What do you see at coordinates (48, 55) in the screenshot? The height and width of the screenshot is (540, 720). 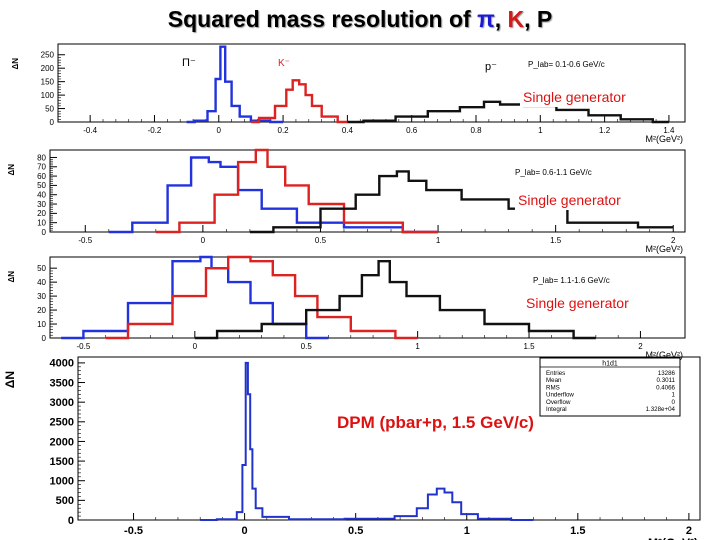 I see `y-tick-label: 250` at bounding box center [48, 55].